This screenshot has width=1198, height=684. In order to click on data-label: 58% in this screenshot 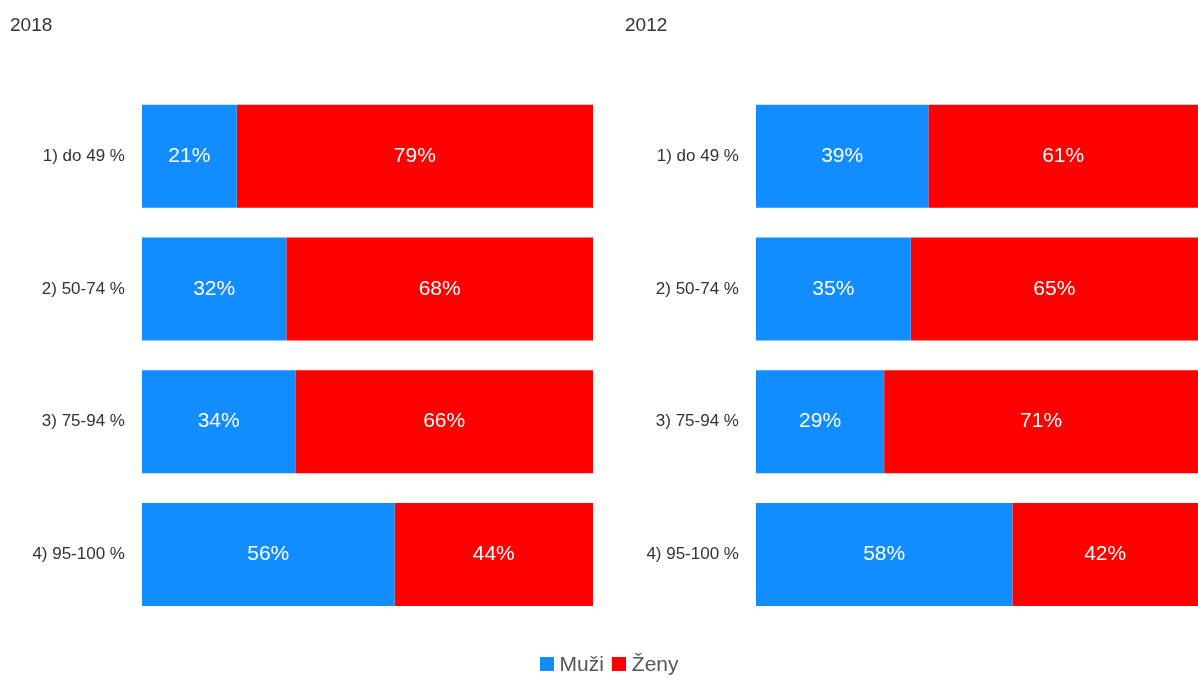, I will do `click(884, 553)`.